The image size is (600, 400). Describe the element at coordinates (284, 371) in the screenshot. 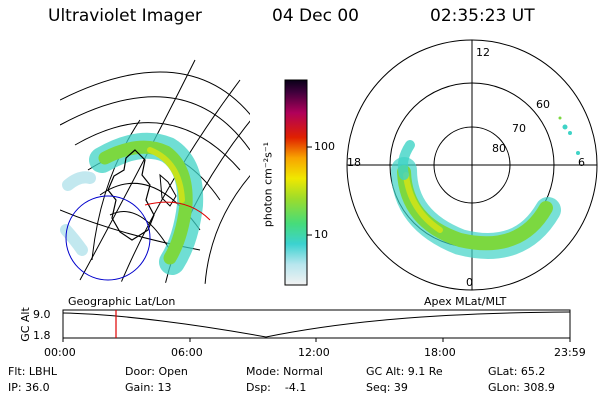

I see `status-mode: Mode: Normal` at that location.